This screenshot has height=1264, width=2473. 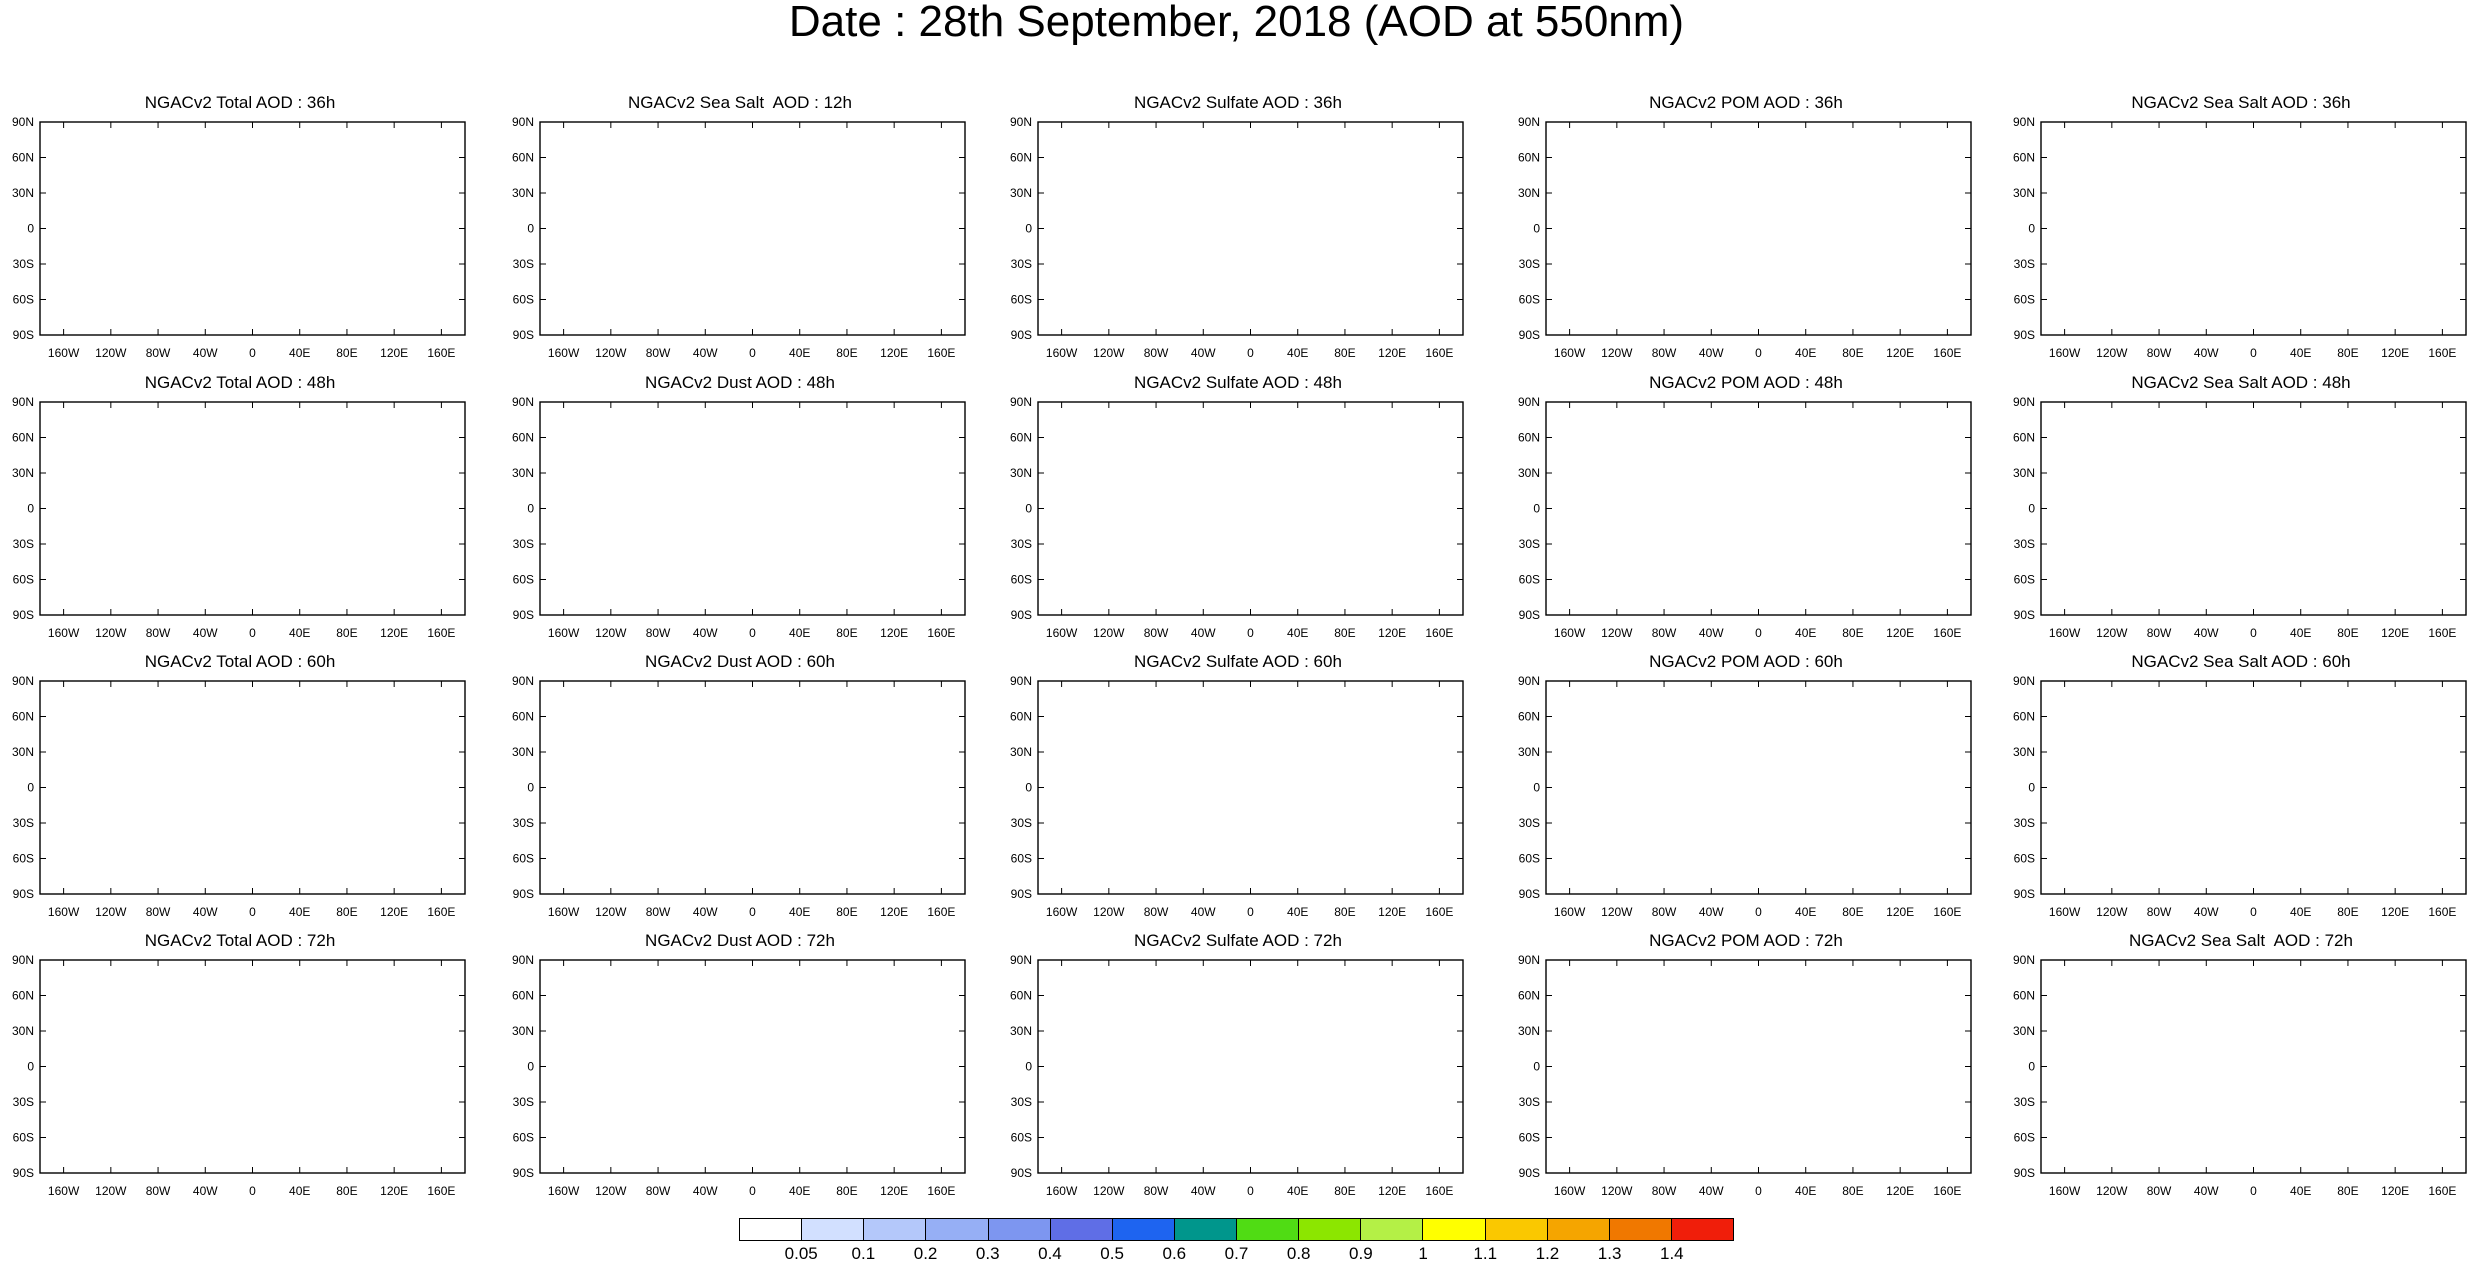 What do you see at coordinates (1238, 661) in the screenshot?
I see `panel-title: NGACv2 Sulfate AOD : 60h` at bounding box center [1238, 661].